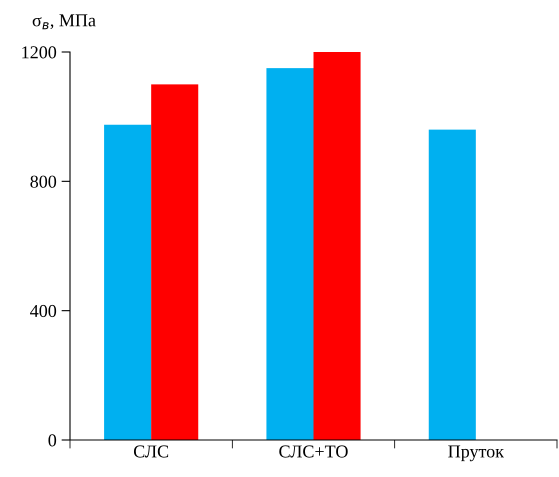 The height and width of the screenshot is (477, 559). What do you see at coordinates (52, 440) in the screenshot?
I see `y-tick-label: 0` at bounding box center [52, 440].